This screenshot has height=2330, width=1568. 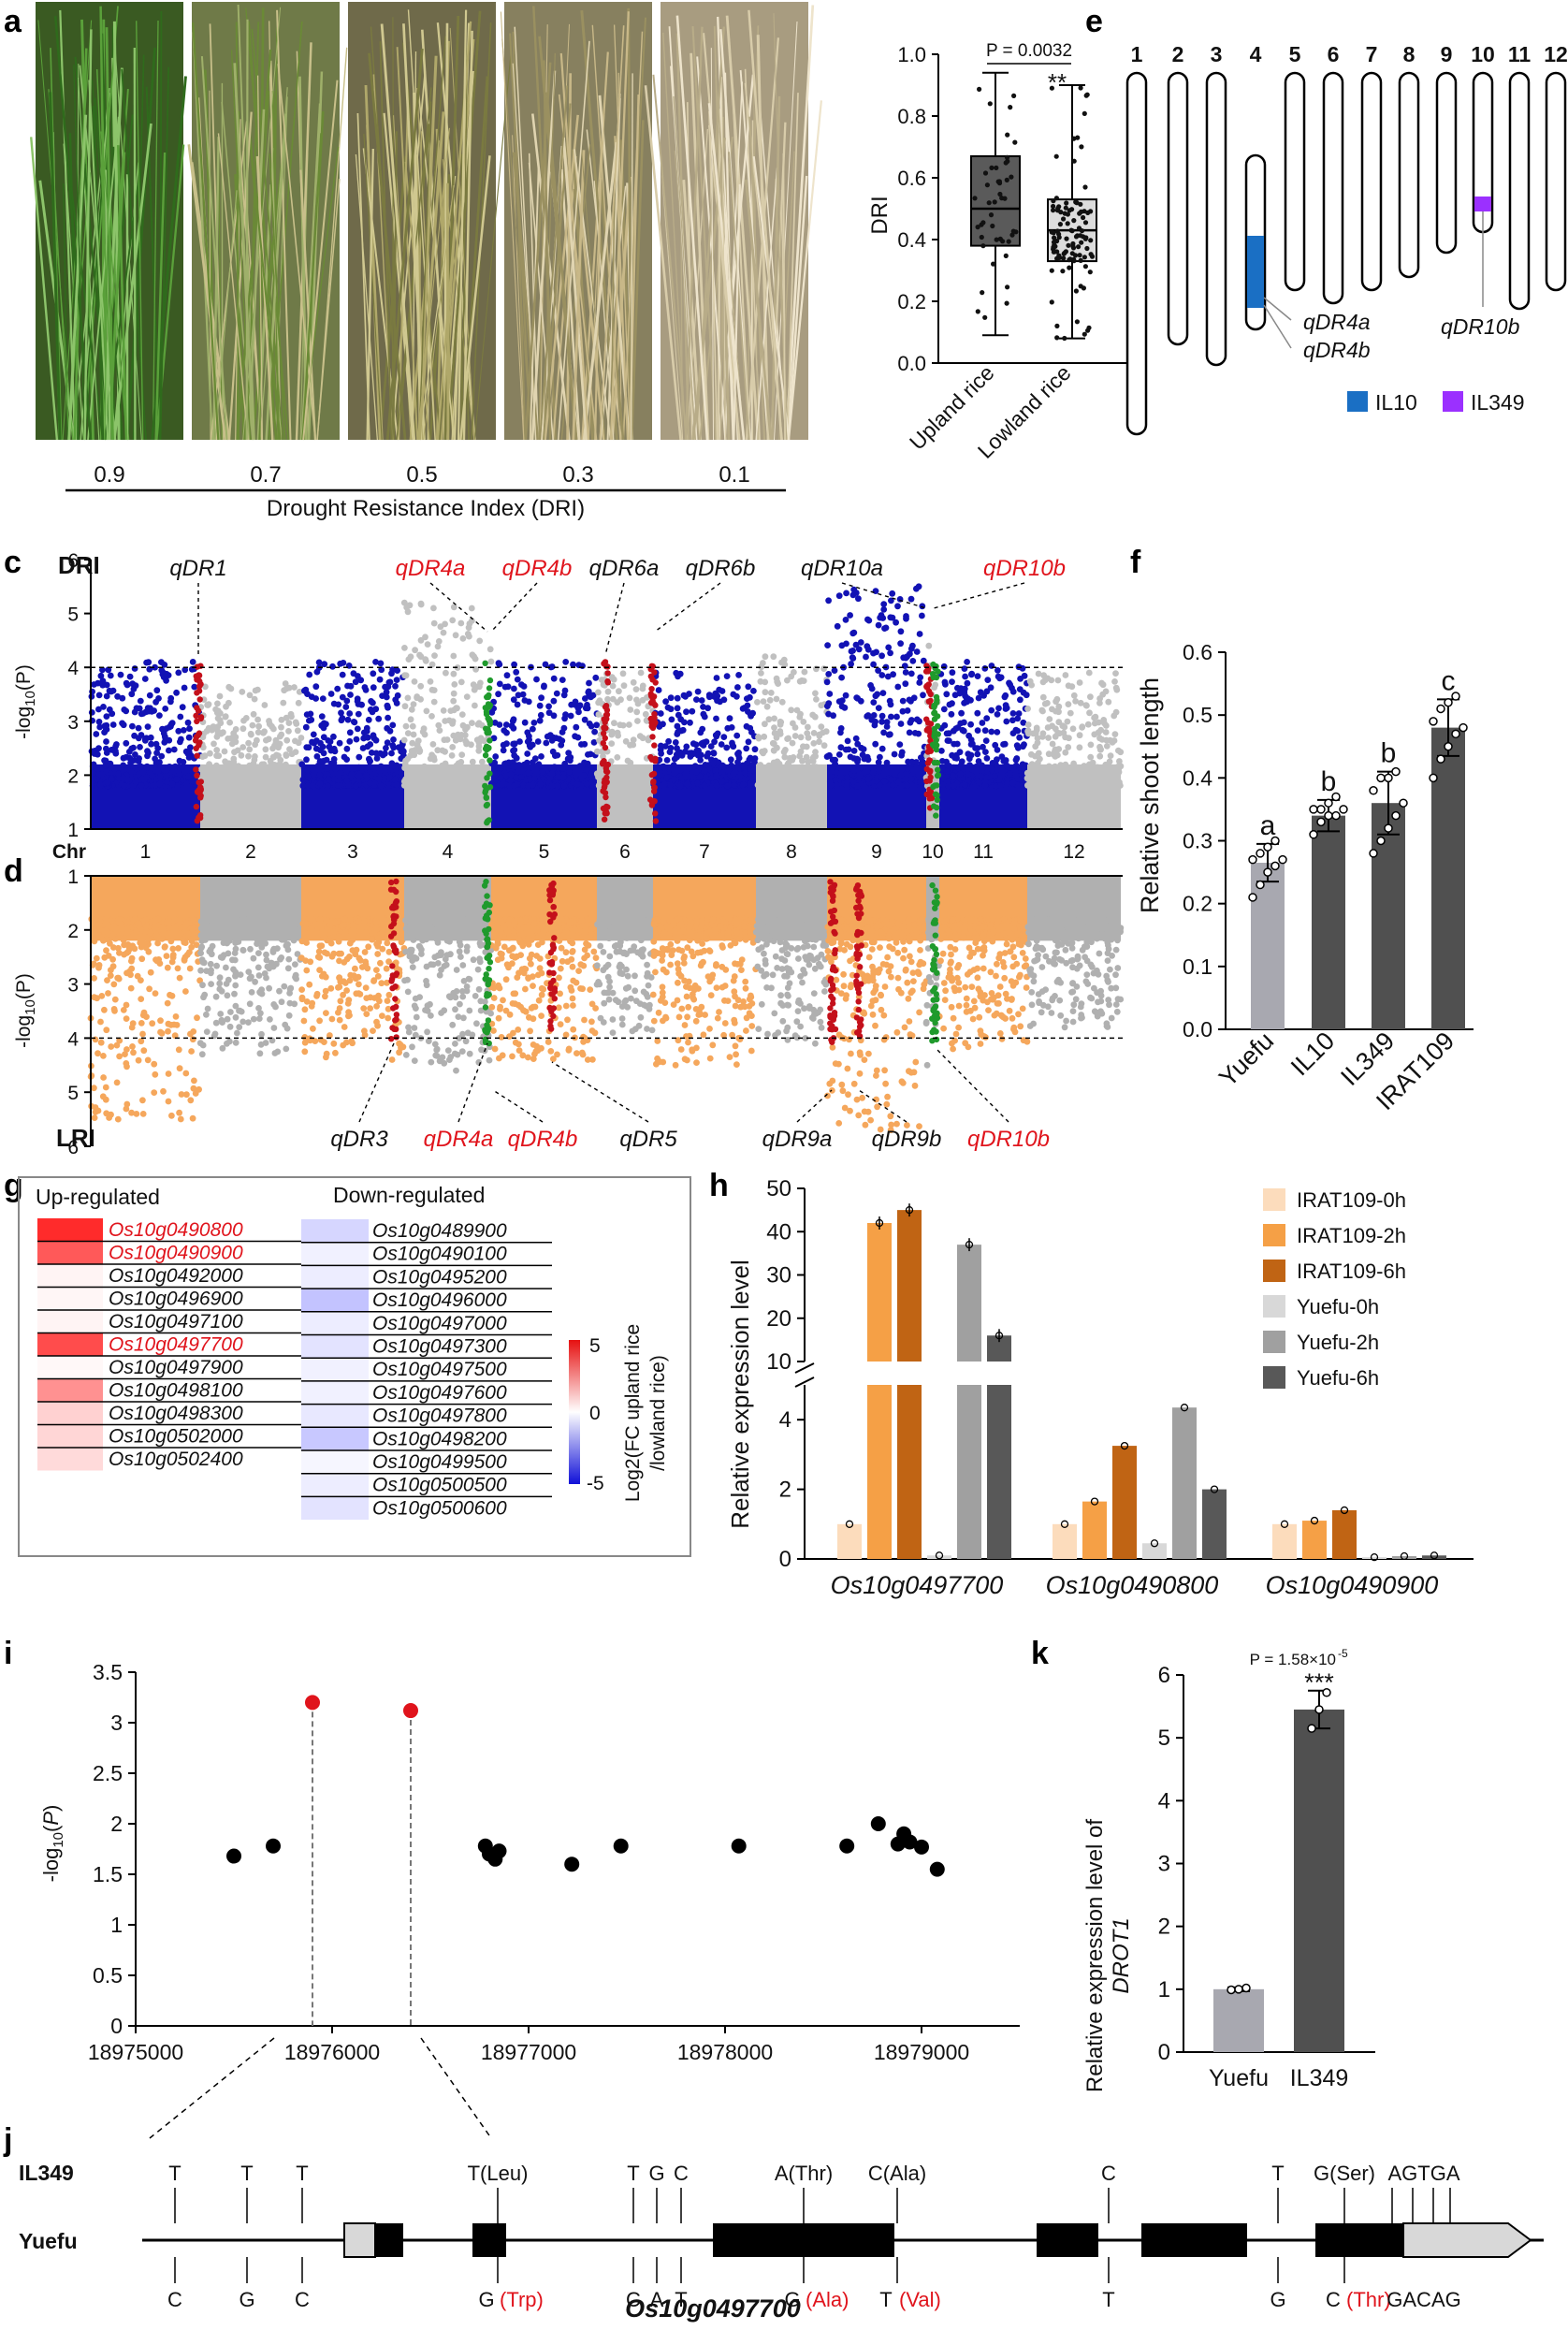 What do you see at coordinates (353, 852) in the screenshot?
I see `chr-label-3: 3` at bounding box center [353, 852].